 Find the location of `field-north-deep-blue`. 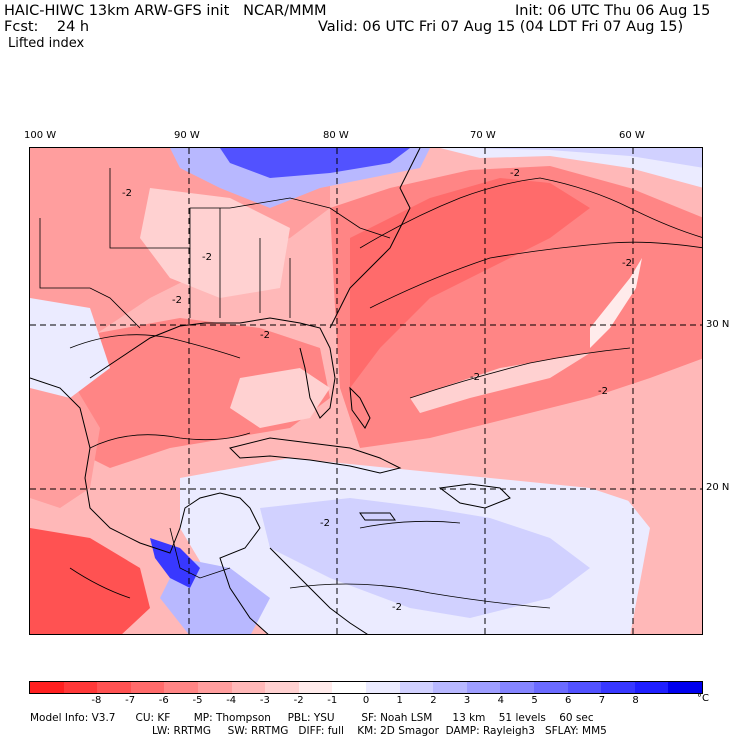

field-north-deep-blue is located at coordinates (315, 163).